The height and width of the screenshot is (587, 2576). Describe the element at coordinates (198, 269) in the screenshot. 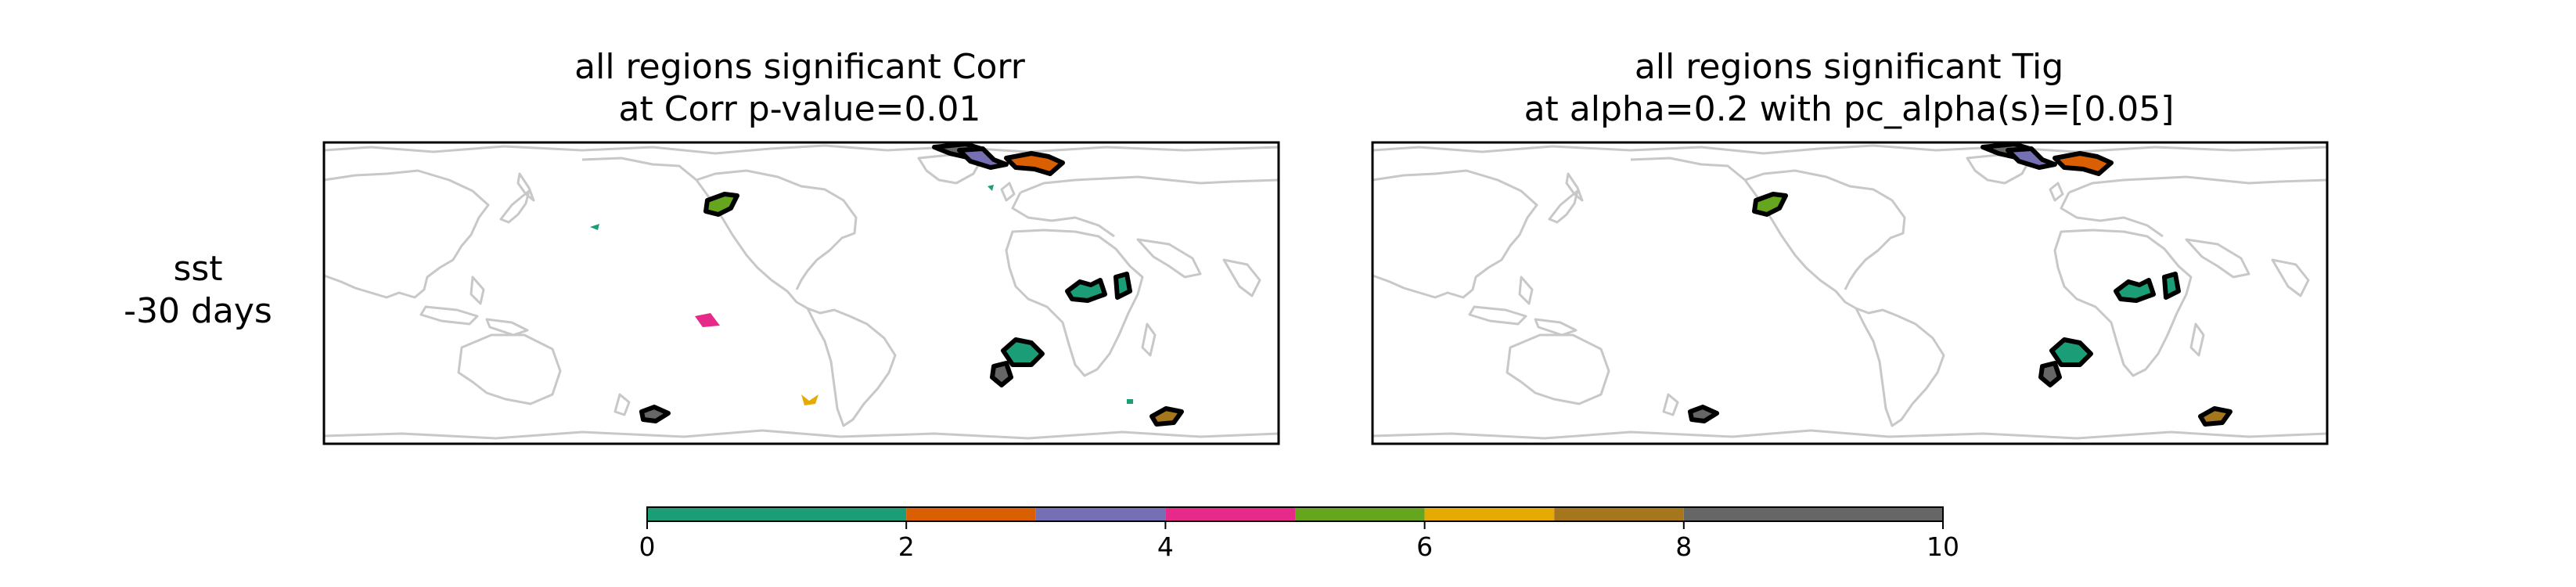

I see `row-label-variable: sst` at that location.